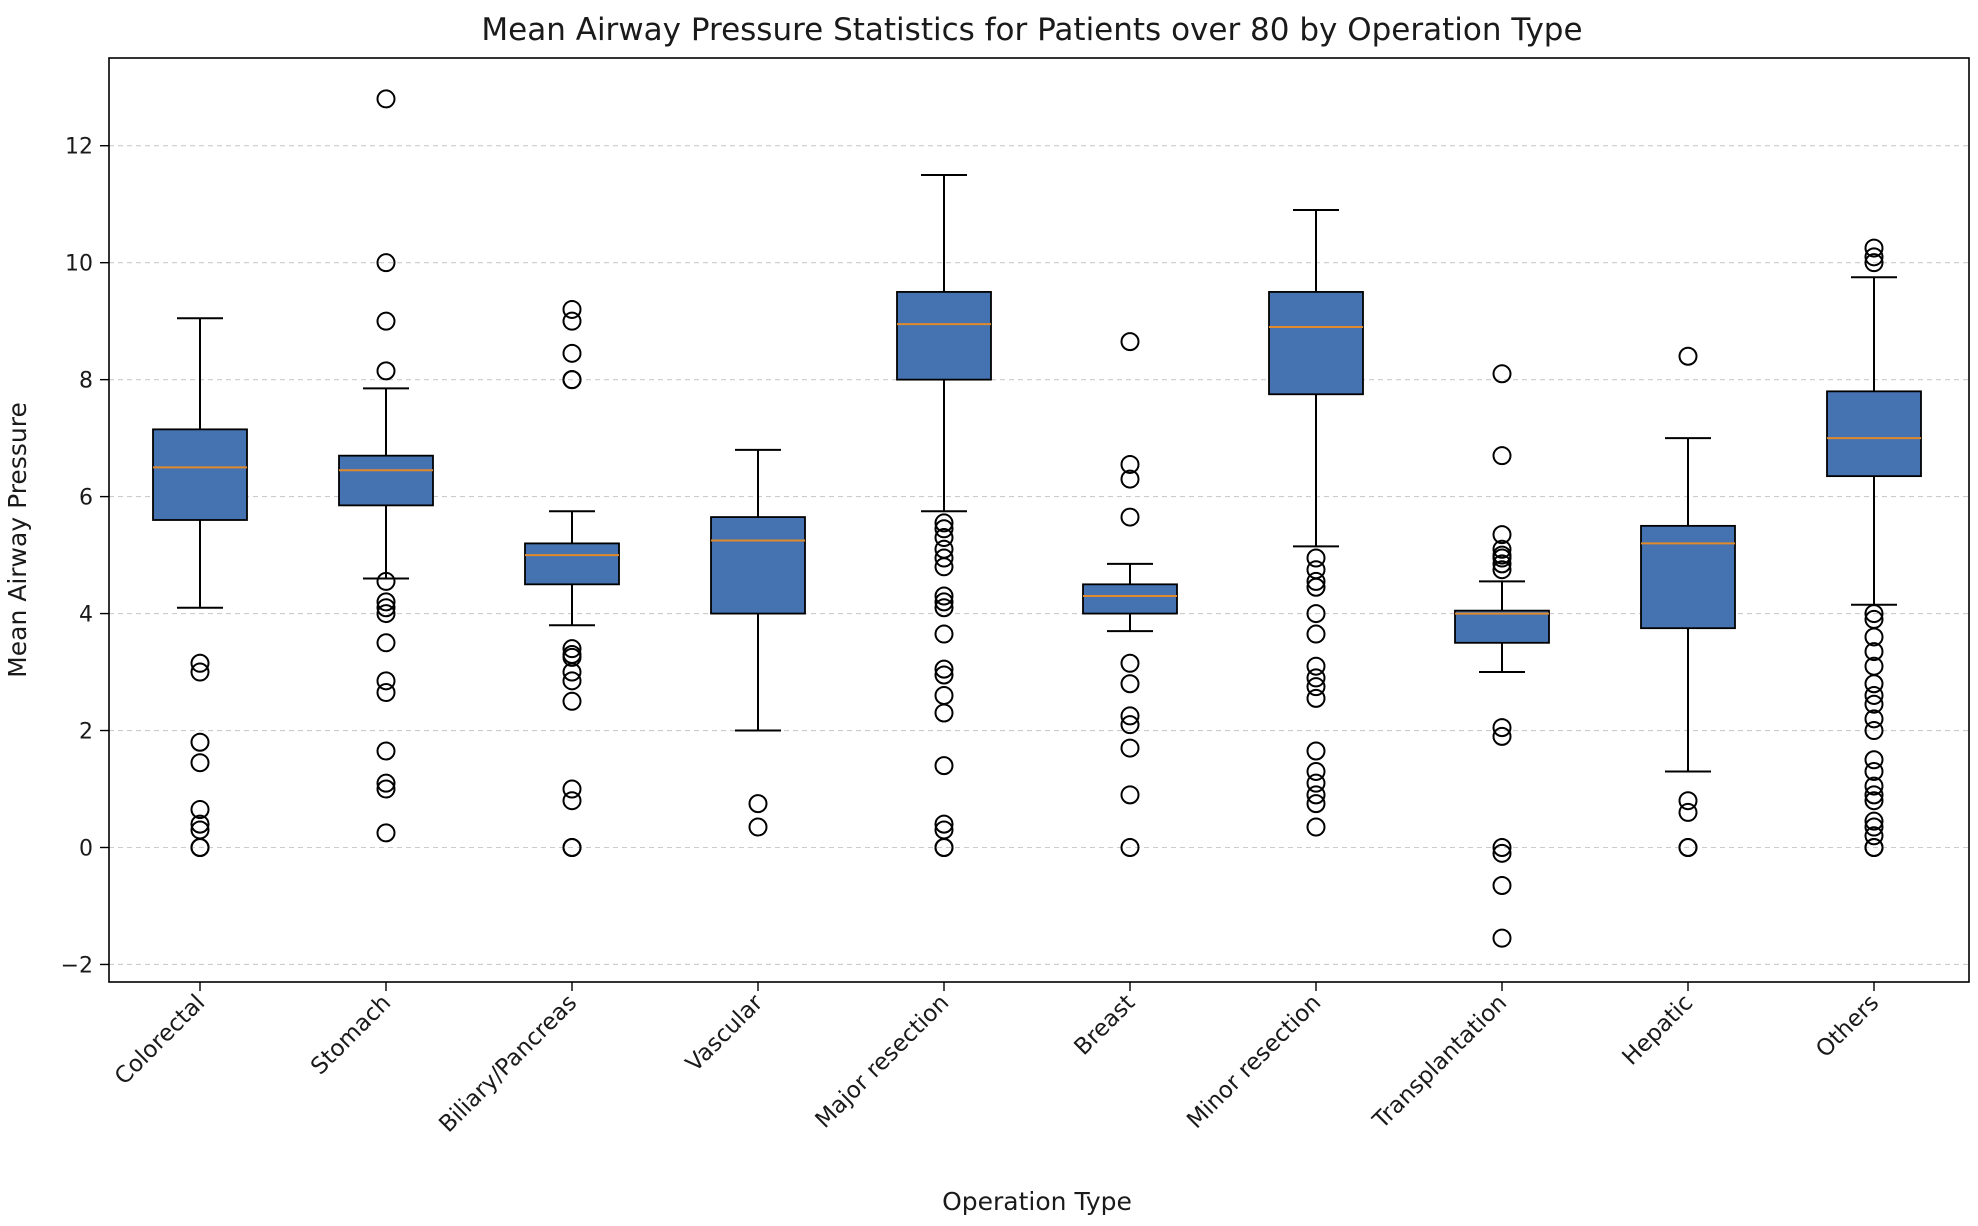 This screenshot has width=1978, height=1226. Describe the element at coordinates (85, 556) in the screenshot. I see `y-axis-ticks: −2 0 2 4 6 8 10 12` at that location.